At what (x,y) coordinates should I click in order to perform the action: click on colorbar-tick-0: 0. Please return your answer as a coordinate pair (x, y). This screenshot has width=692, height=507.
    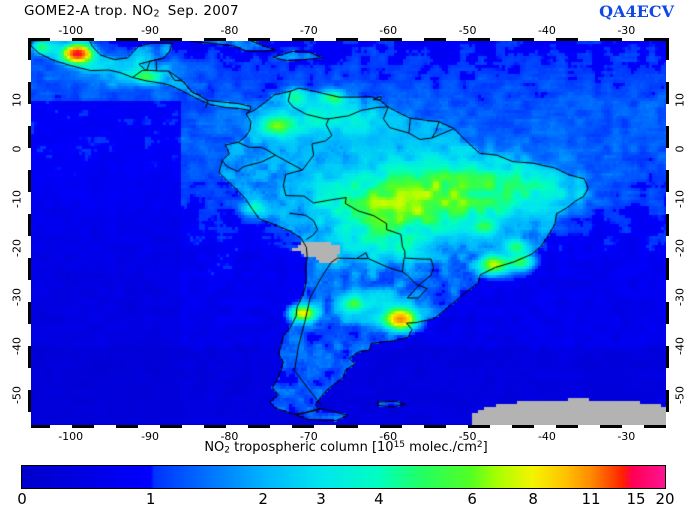
    Looking at the image, I should click on (22, 498).